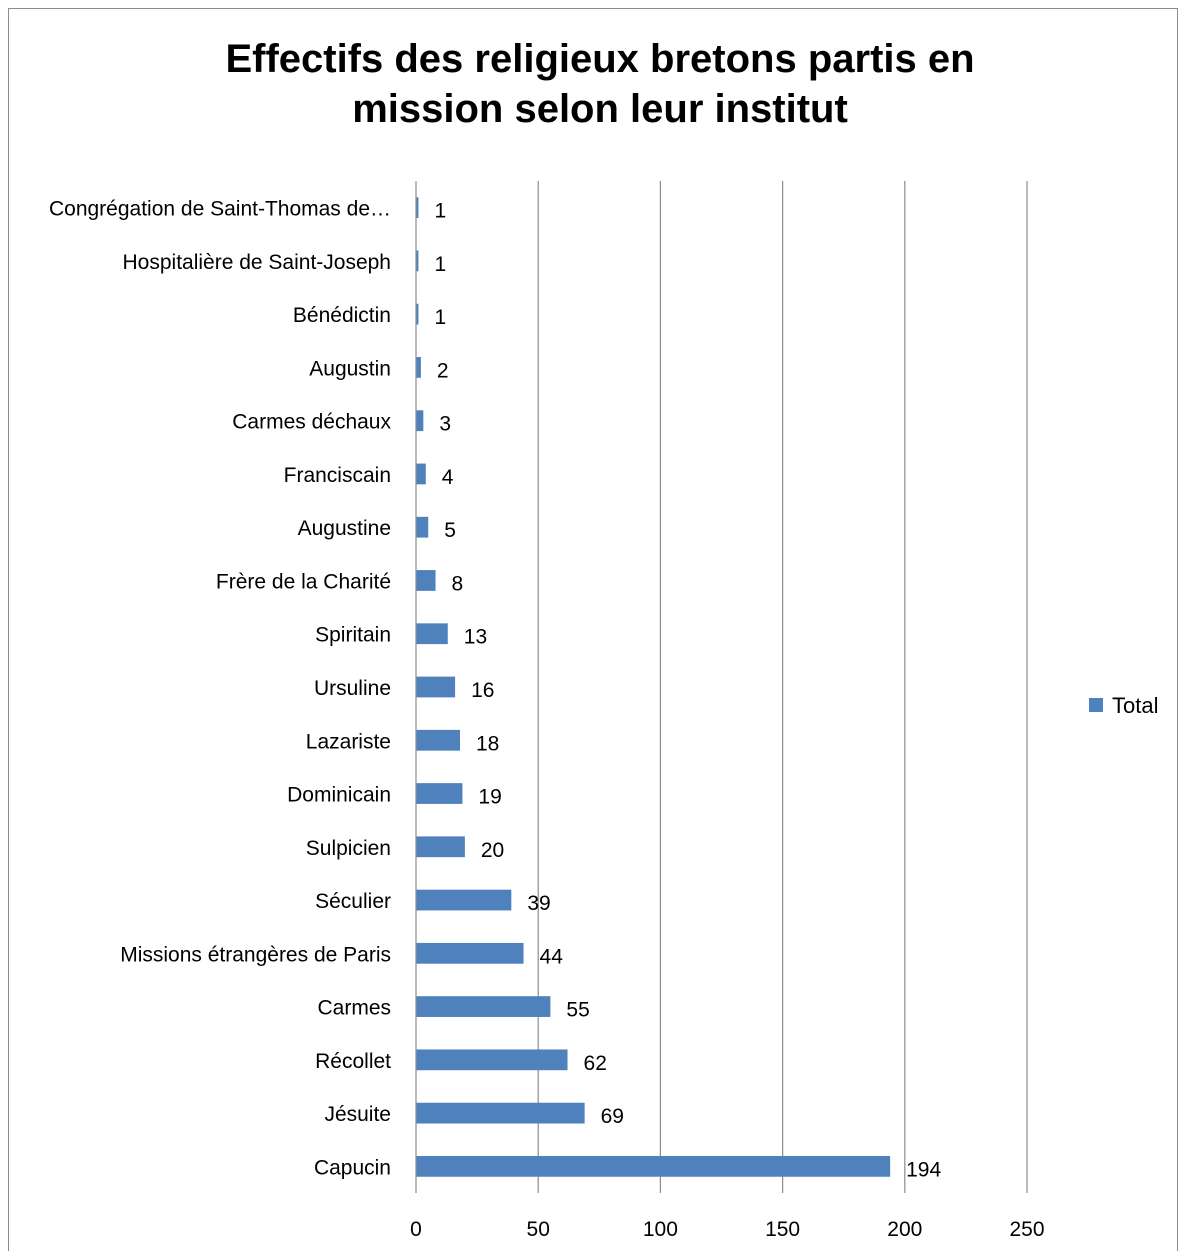  What do you see at coordinates (339, 795) in the screenshot?
I see `category-label: Dominicain` at bounding box center [339, 795].